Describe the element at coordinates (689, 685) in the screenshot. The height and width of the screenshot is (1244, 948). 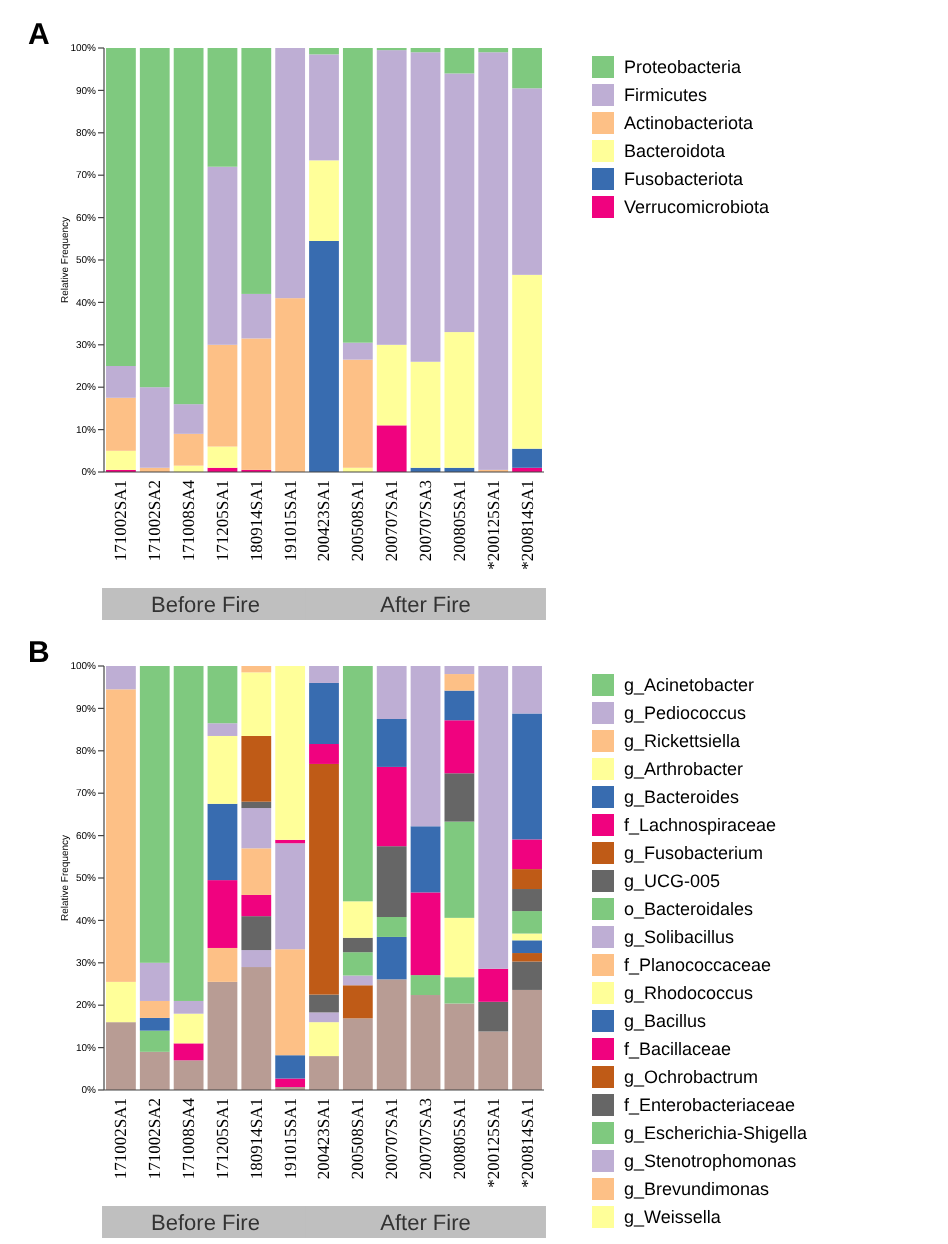
I see `legend-label: g_Acinetobacter` at that location.